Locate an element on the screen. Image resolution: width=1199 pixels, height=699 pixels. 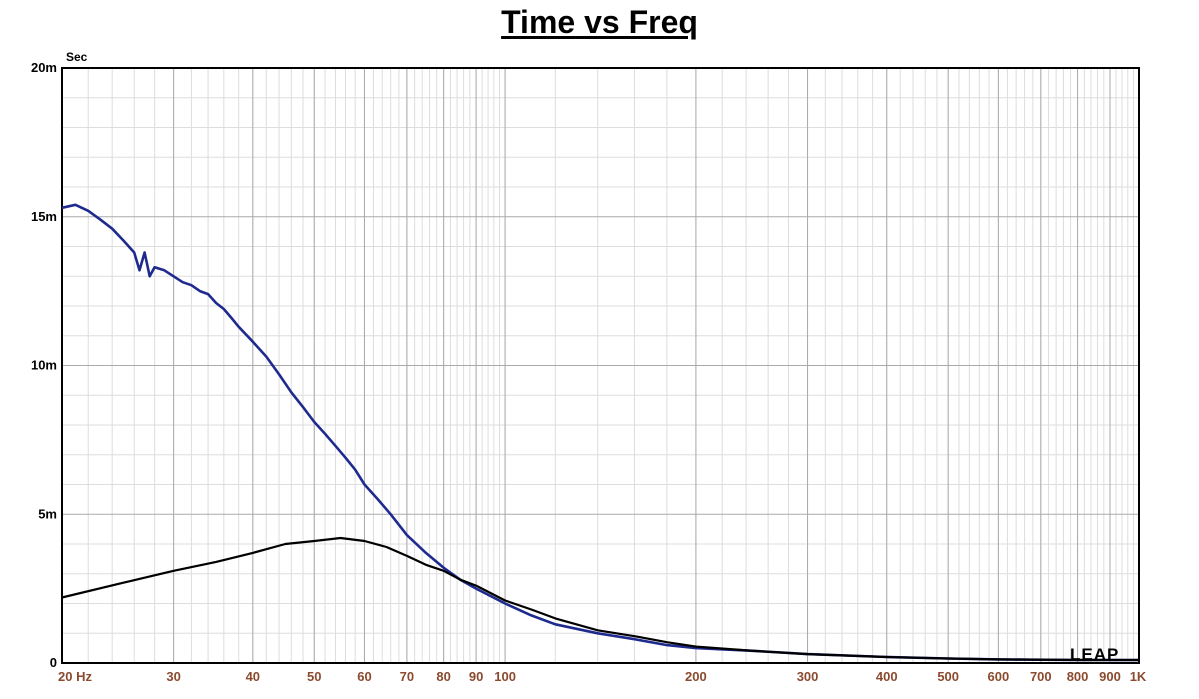
y-unit-label: Sec is located at coordinates (77, 57).